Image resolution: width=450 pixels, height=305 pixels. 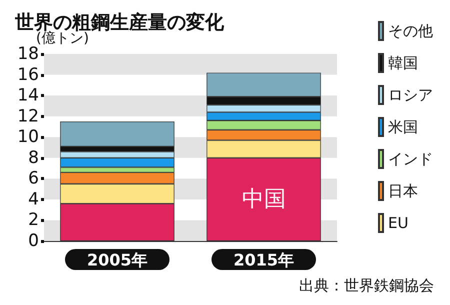 What do you see at coordinates (28, 137) in the screenshot?
I see `y-tick-label: 10` at bounding box center [28, 137].